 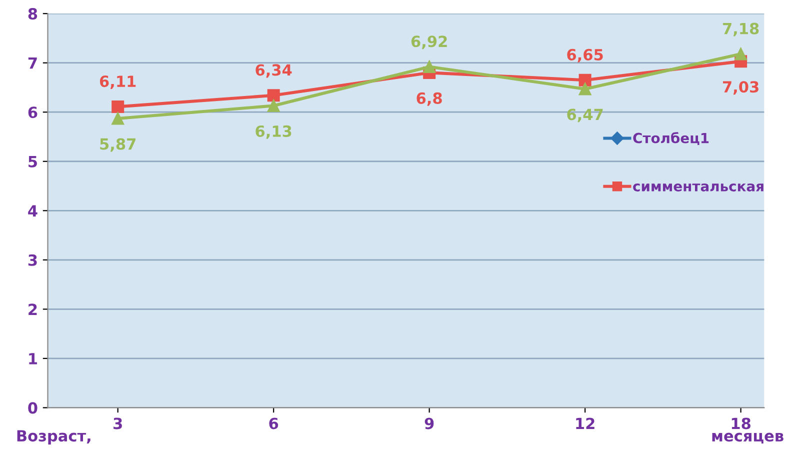 I want to click on x-tick-label: 3, so click(x=118, y=424).